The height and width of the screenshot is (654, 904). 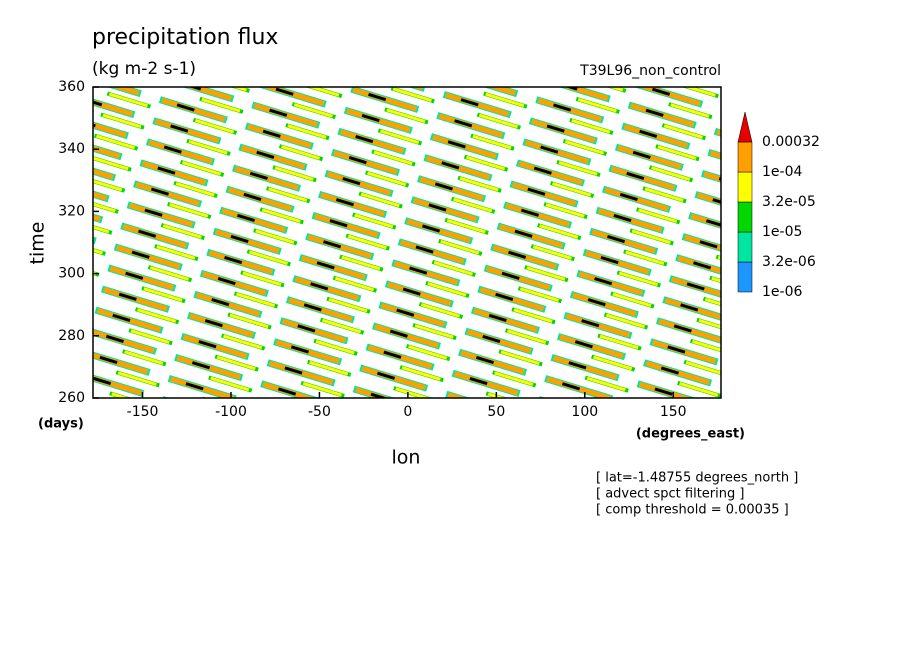 I want to click on y-tick-label: 300, so click(x=71, y=274).